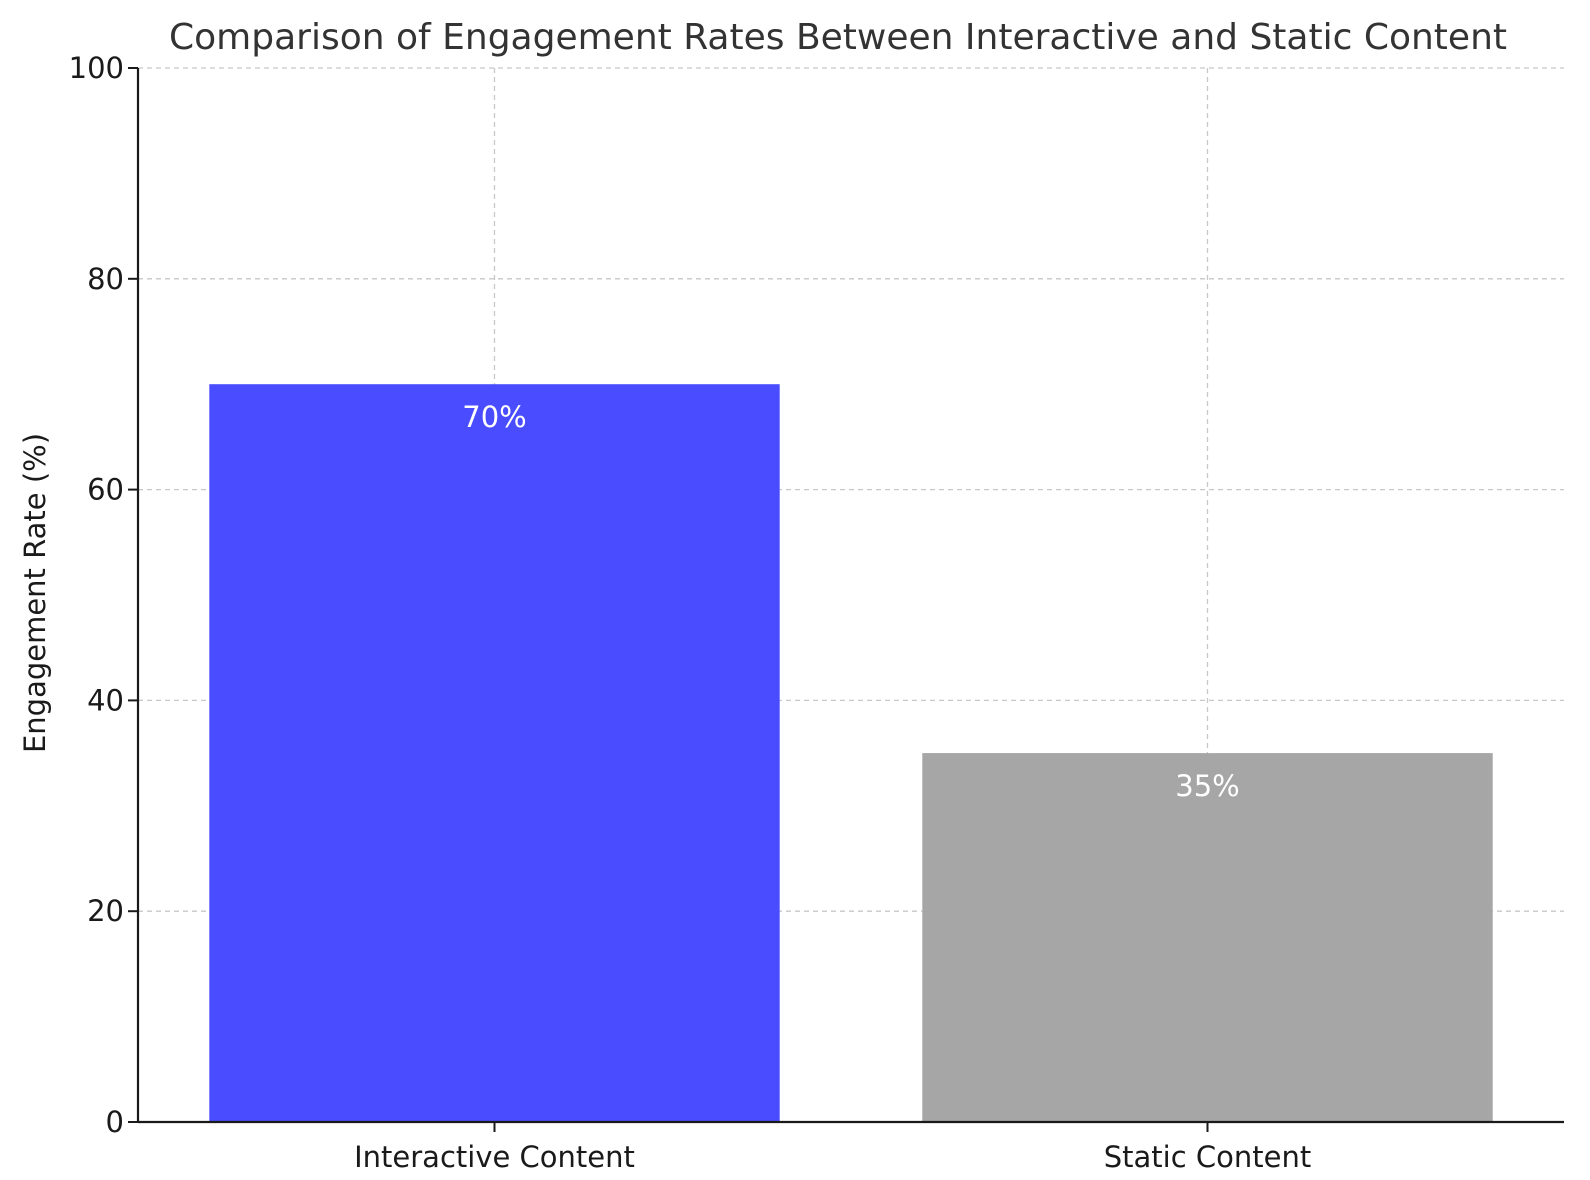 The width and height of the screenshot is (1590, 1180). Describe the element at coordinates (105, 490) in the screenshot. I see `y-tick-label-3: 60` at that location.